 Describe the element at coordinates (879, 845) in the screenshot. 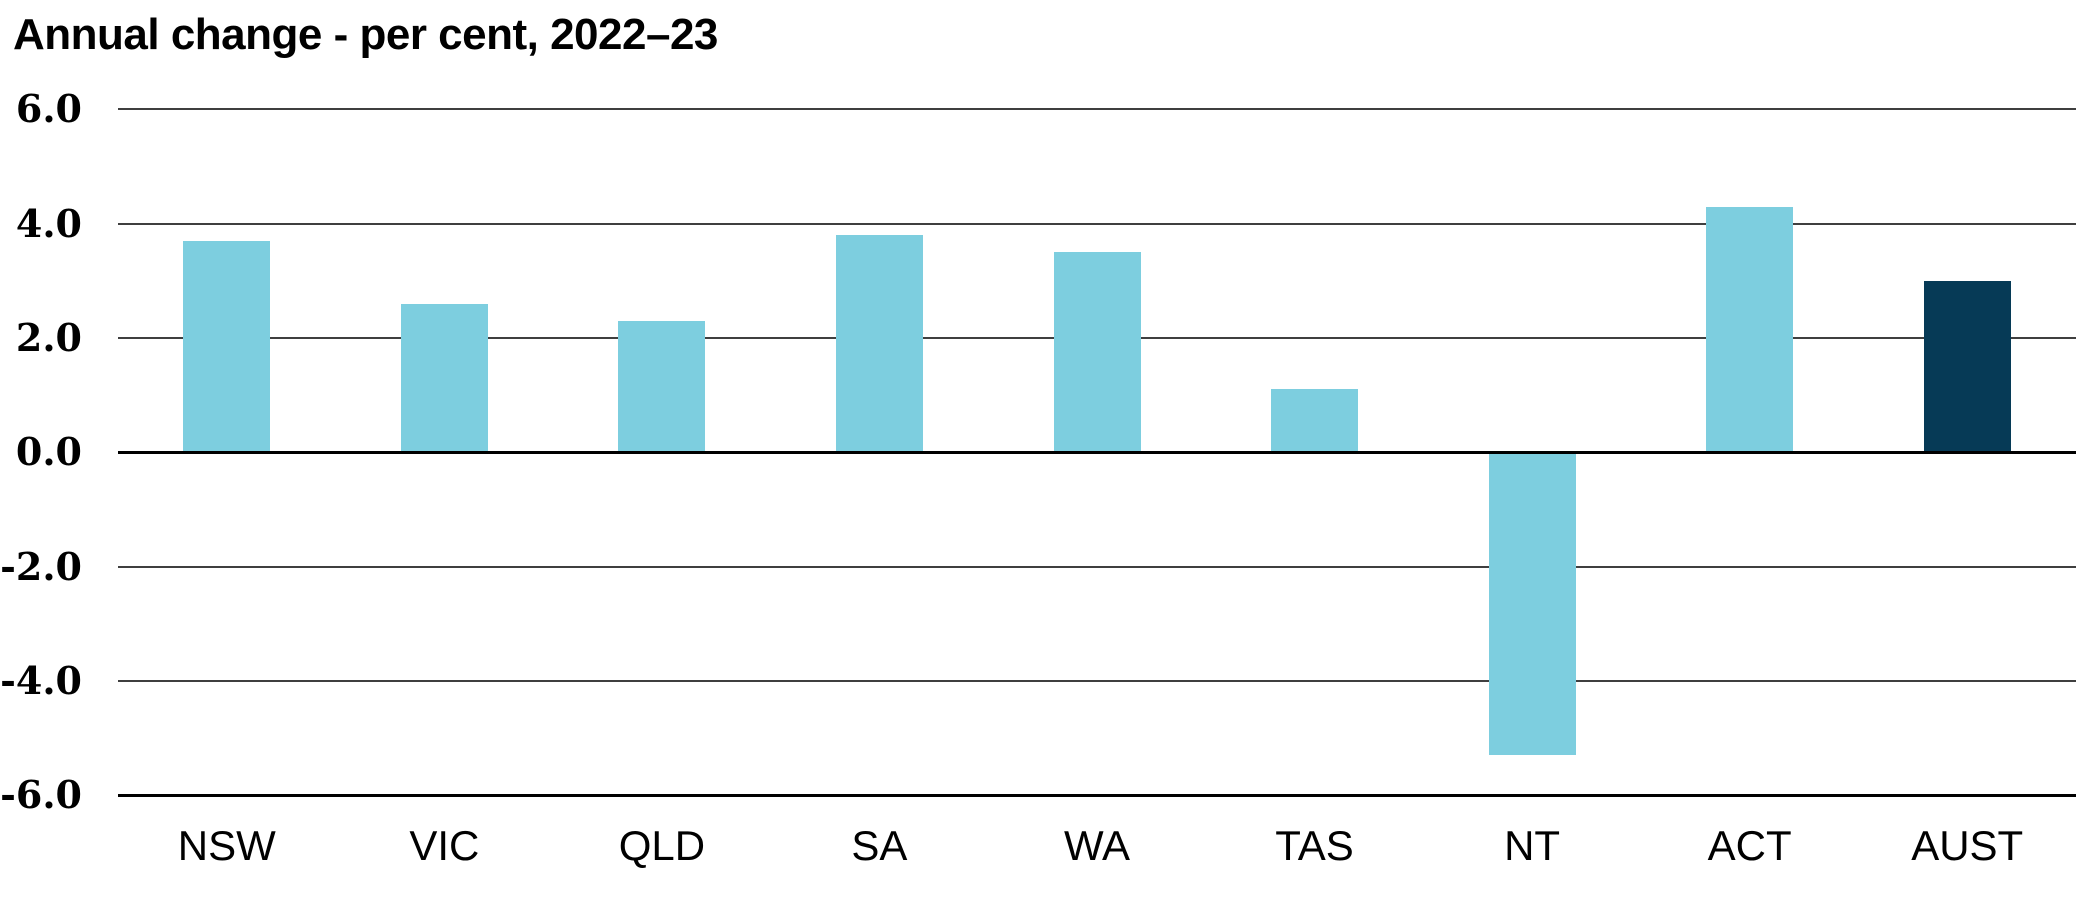

I see `x-axis-category-label: SA` at that location.